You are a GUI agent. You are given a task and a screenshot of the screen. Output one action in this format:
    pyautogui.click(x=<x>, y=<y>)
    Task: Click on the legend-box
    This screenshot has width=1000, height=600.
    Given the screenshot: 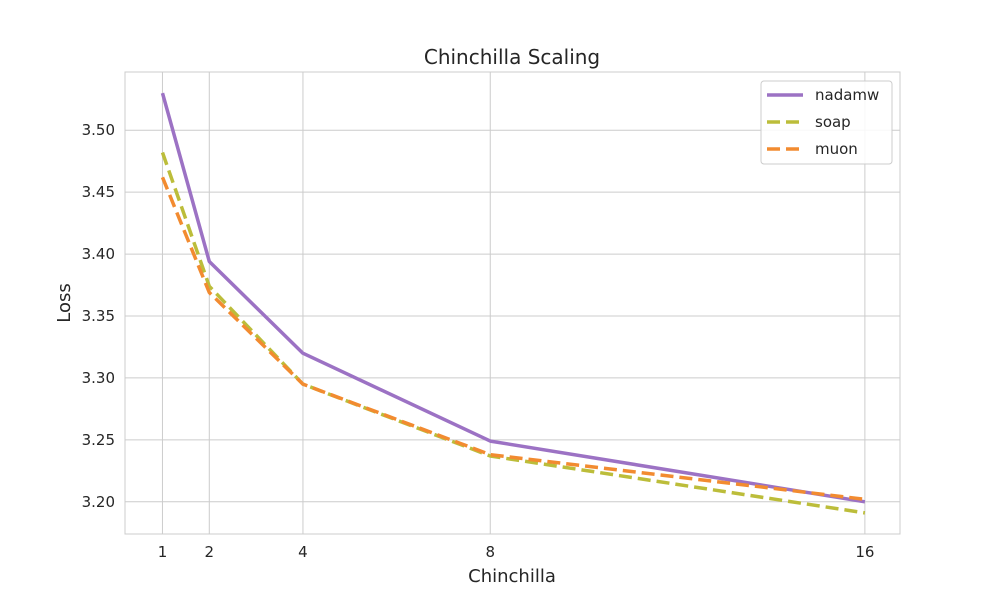 What is the action you would take?
    pyautogui.click(x=826, y=122)
    